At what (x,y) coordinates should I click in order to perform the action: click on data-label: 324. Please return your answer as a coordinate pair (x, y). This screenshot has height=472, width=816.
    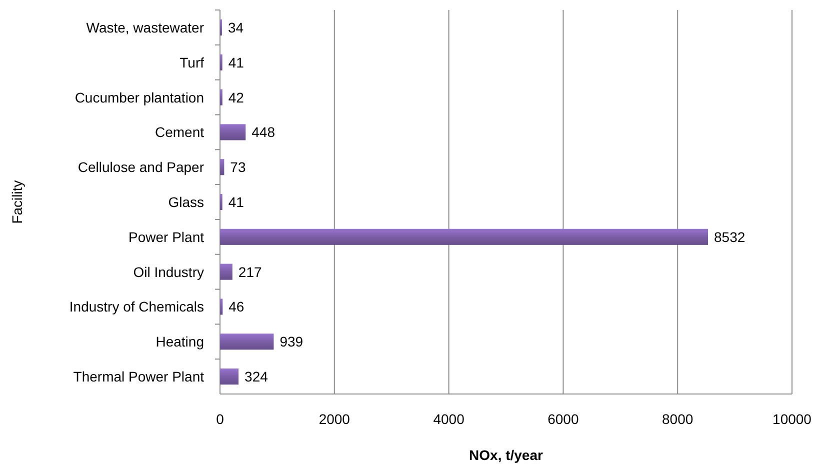
    Looking at the image, I should click on (256, 376).